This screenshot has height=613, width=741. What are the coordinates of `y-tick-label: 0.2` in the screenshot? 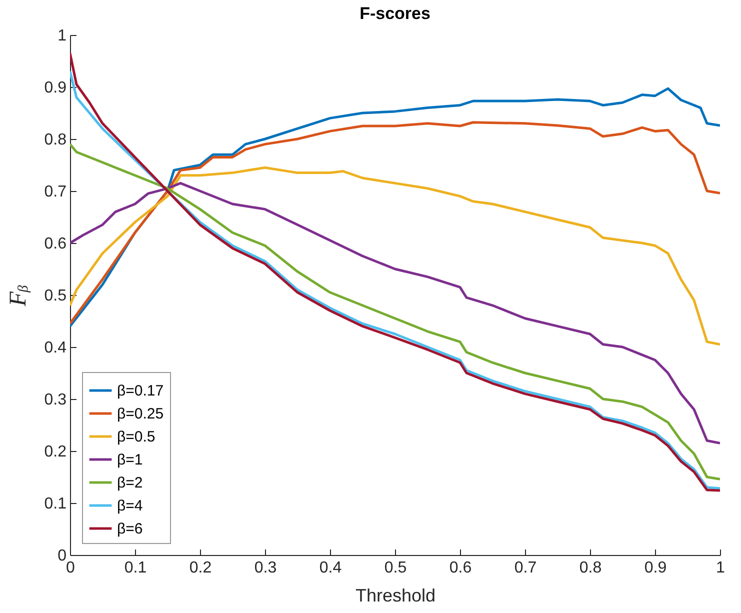 It's located at (55, 452).